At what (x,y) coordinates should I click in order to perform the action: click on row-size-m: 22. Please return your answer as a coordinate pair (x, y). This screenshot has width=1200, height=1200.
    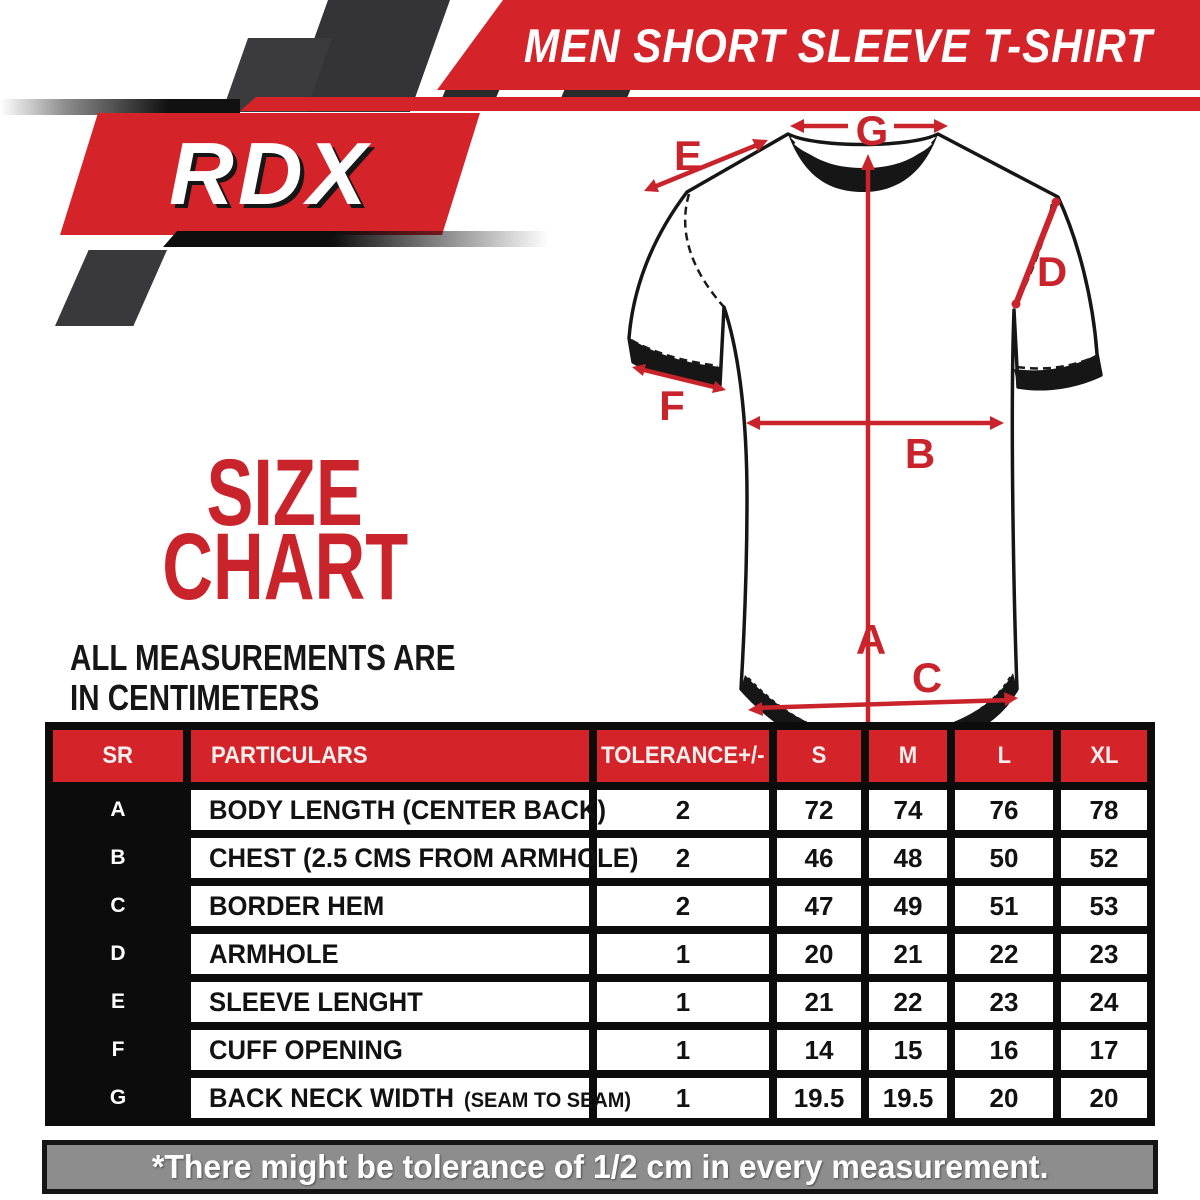
    Looking at the image, I should click on (908, 1002).